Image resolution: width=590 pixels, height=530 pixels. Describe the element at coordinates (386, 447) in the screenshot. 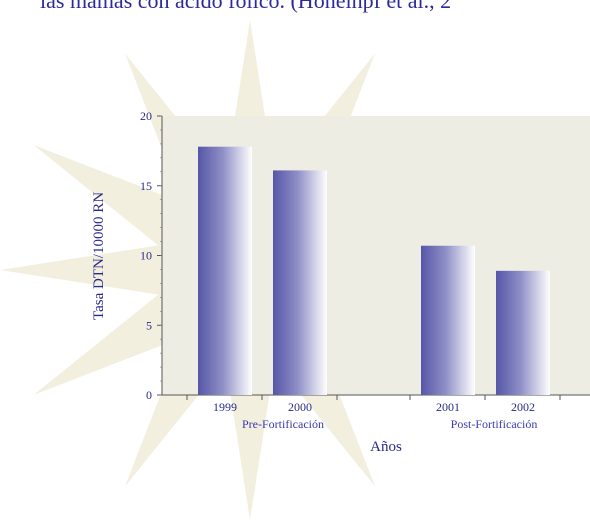

I see `x-axis-title: Años` at that location.